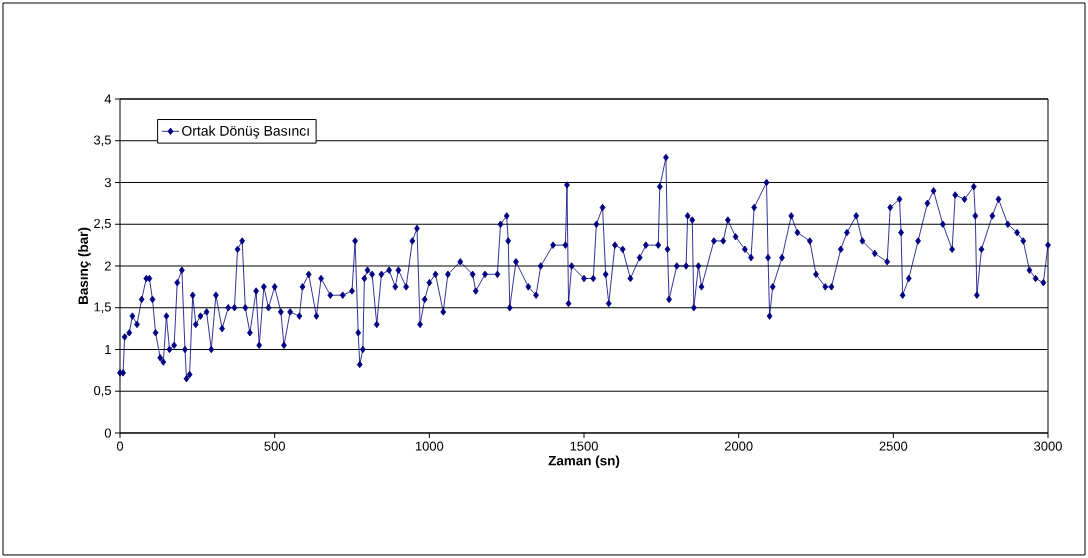 The width and height of the screenshot is (1088, 558). Describe the element at coordinates (102, 224) in the screenshot. I see `y-tick-label: 2,5` at that location.